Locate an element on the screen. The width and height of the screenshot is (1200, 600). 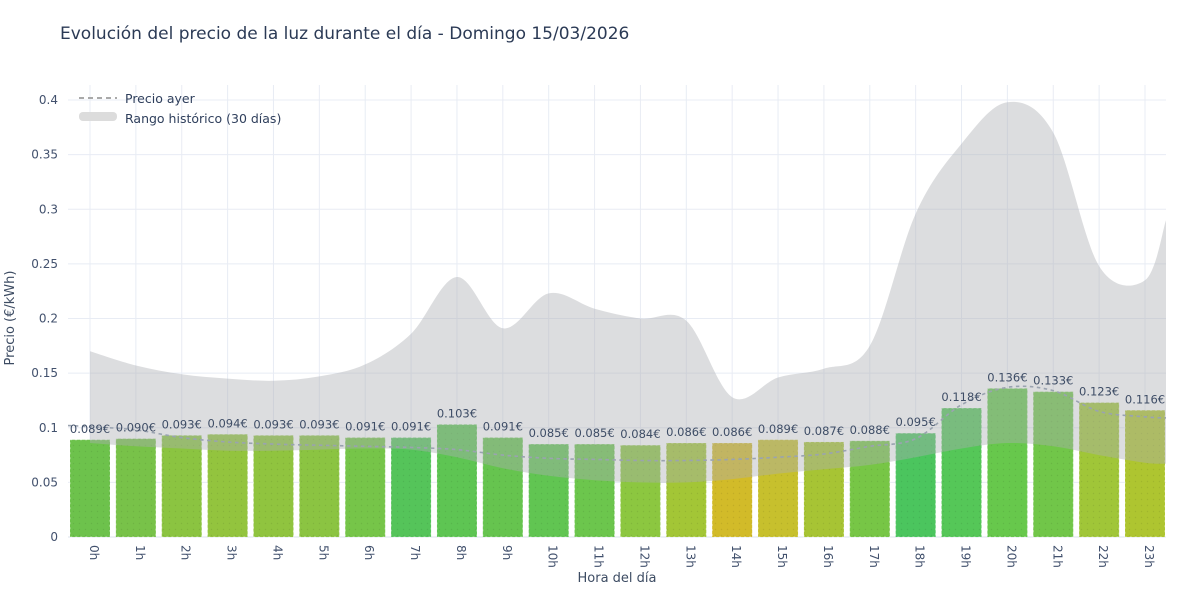
x-tick-label-3h: 3h is located at coordinates (232, 552).